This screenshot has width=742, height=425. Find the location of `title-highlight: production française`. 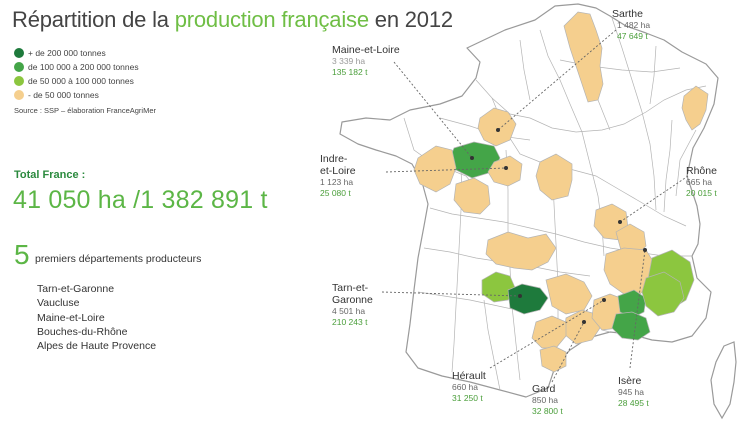

title-highlight: production française is located at coordinates (271, 19).